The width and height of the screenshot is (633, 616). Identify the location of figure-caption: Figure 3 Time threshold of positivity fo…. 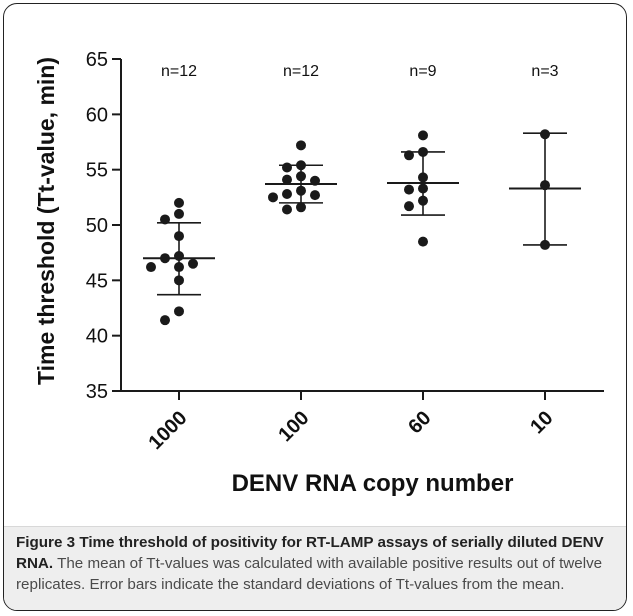
(316, 563).